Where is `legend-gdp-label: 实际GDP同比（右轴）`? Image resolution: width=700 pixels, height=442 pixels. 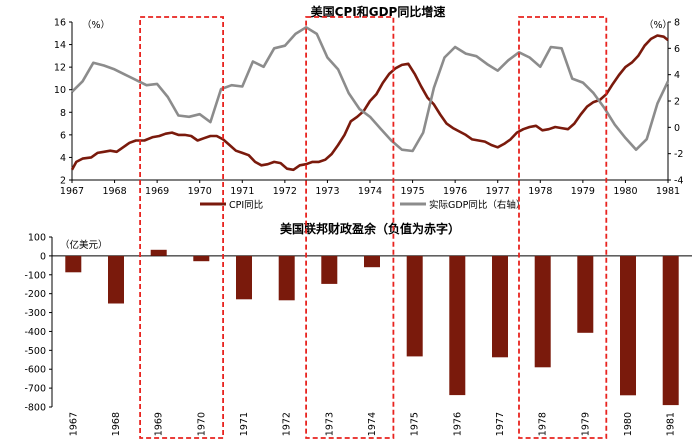
legend-gdp-label: 实际GDP同比（右轴） is located at coordinates (477, 205).